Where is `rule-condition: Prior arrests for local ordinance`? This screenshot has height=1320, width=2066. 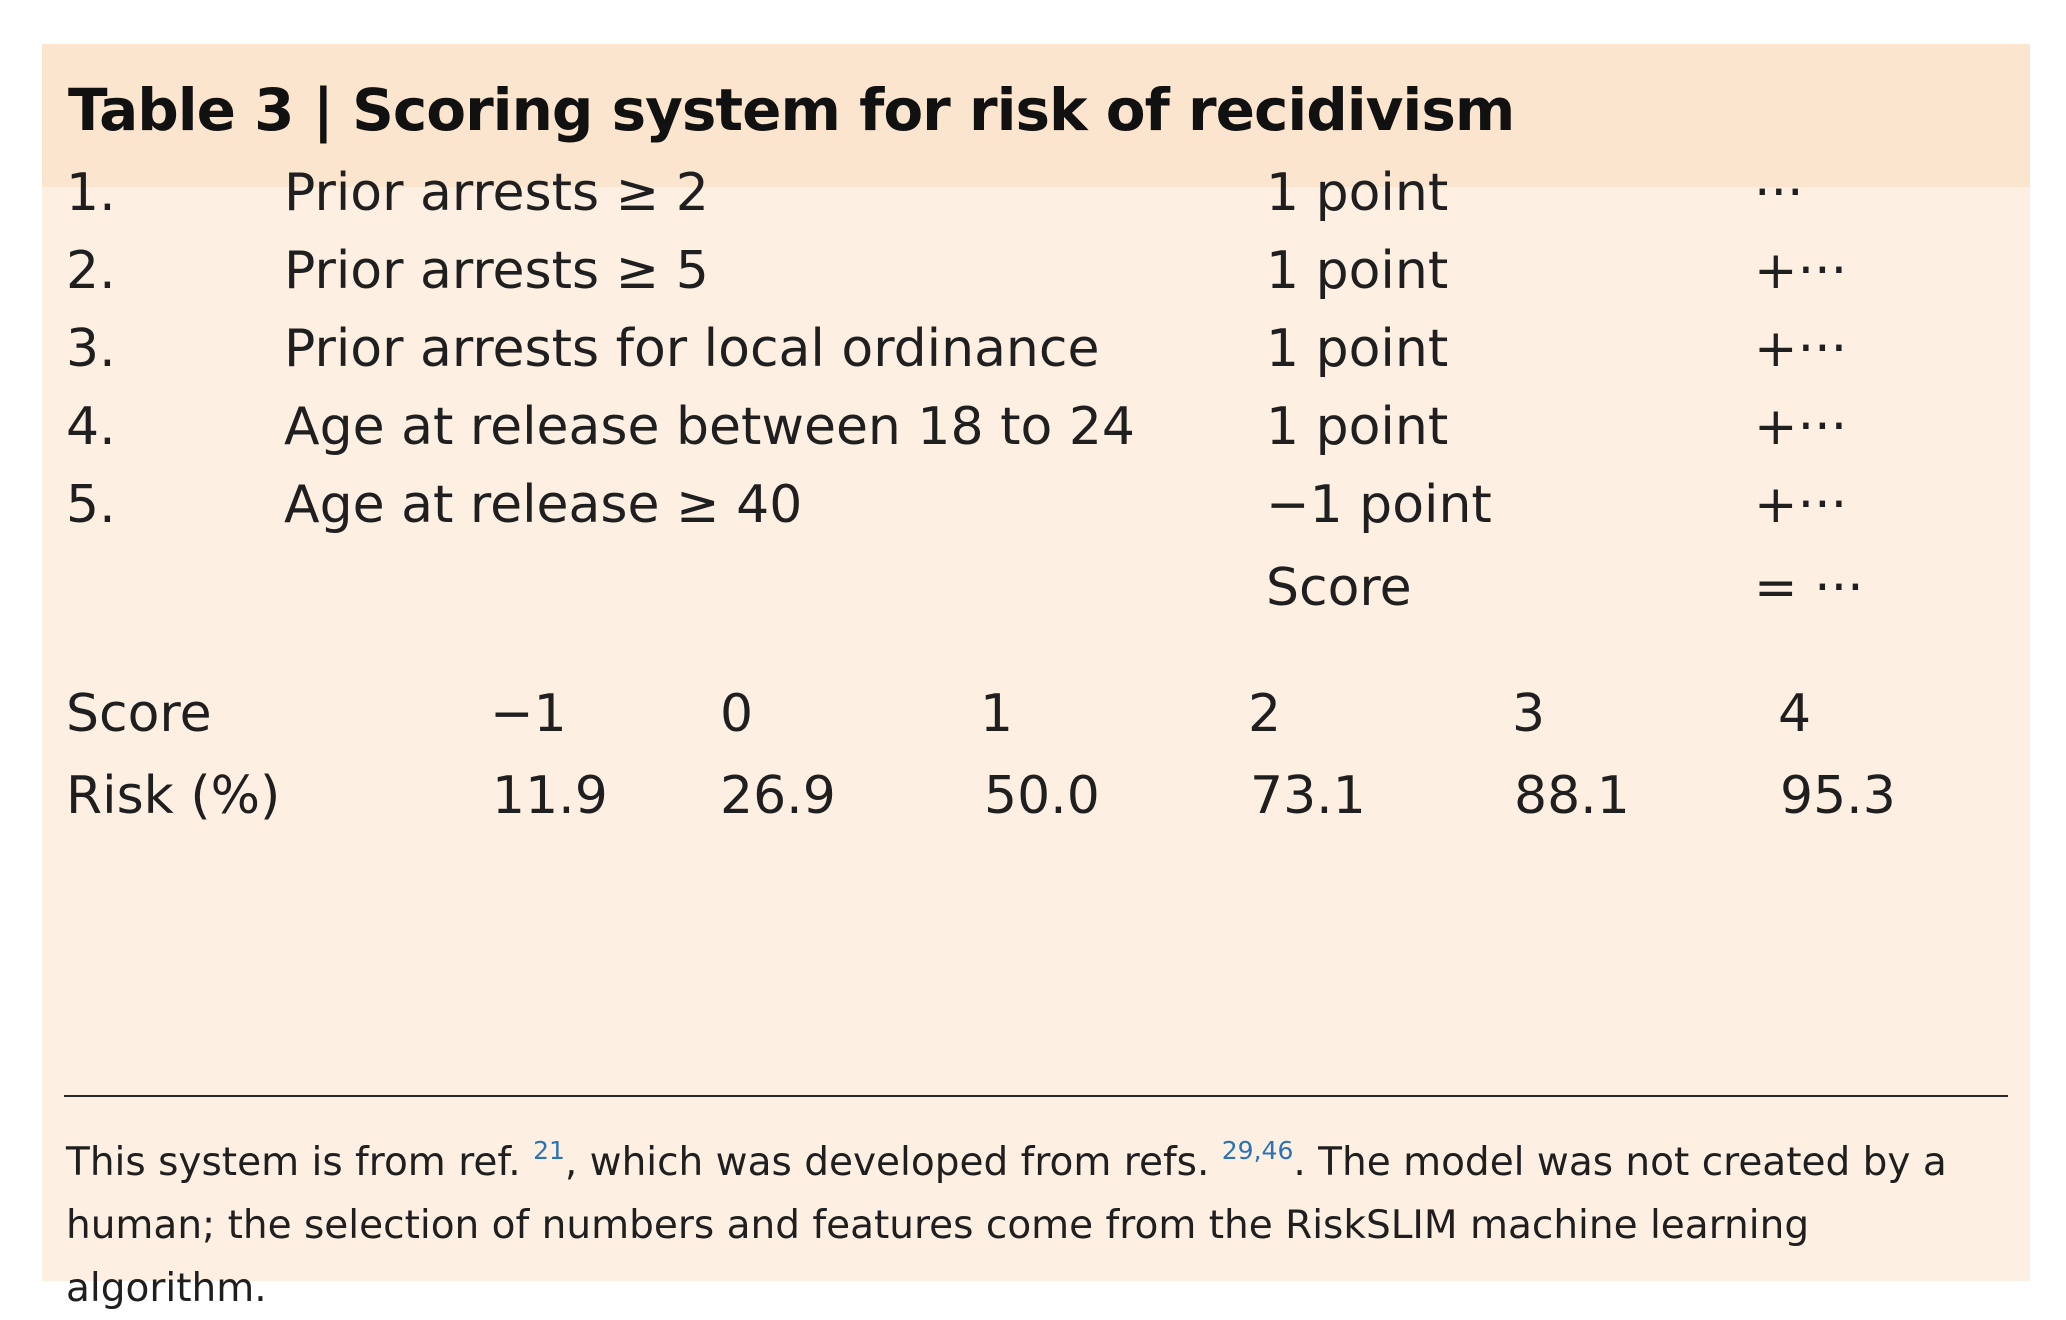
rule-condition: Prior arrests for local ordinance is located at coordinates (692, 349).